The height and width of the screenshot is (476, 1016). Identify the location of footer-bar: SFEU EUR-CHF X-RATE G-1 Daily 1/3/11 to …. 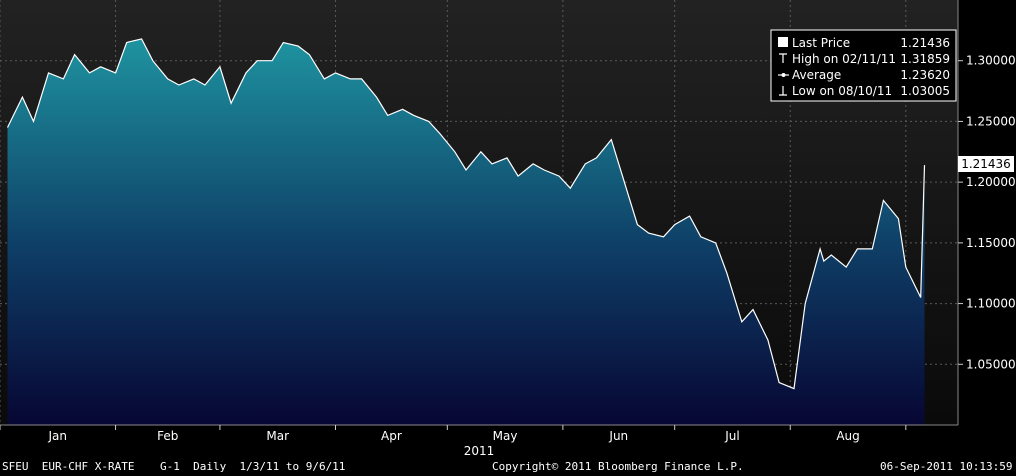
(508, 467).